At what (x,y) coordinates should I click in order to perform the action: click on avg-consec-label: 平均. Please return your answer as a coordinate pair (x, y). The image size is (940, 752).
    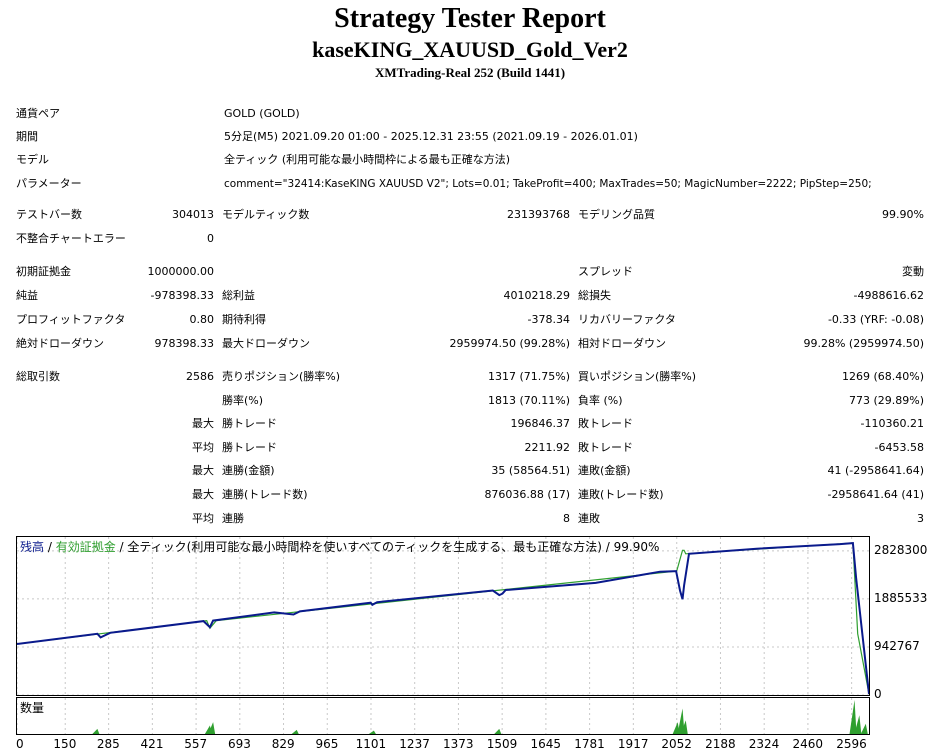
    Looking at the image, I should click on (203, 518).